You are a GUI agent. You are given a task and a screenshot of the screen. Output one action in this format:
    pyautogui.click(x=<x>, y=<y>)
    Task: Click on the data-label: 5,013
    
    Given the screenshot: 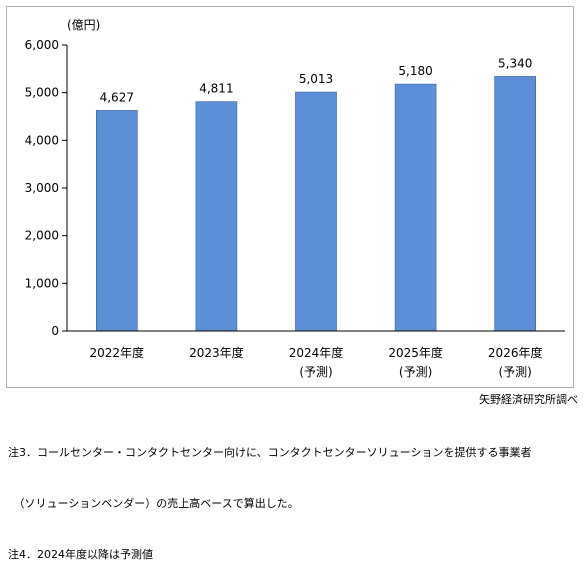 What is the action you would take?
    pyautogui.click(x=316, y=79)
    